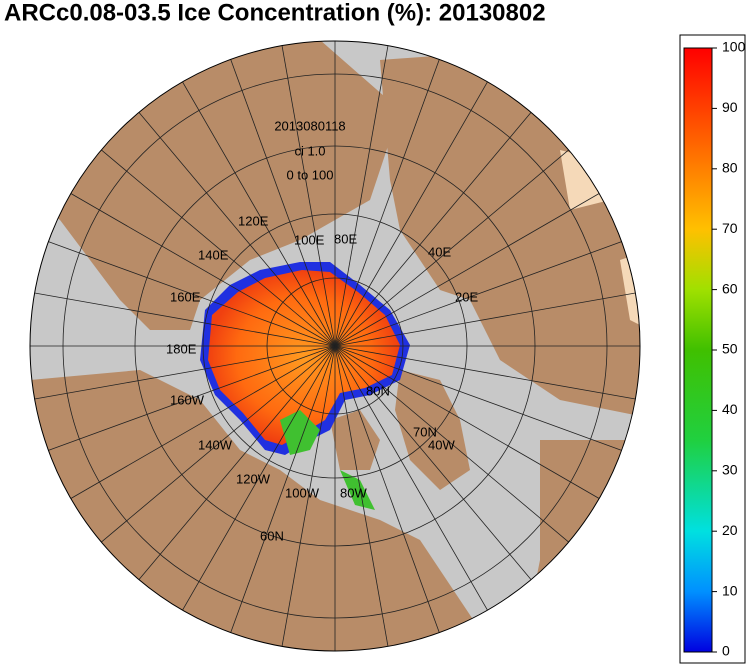  What do you see at coordinates (378, 390) in the screenshot?
I see `lat-label: 80N` at bounding box center [378, 390].